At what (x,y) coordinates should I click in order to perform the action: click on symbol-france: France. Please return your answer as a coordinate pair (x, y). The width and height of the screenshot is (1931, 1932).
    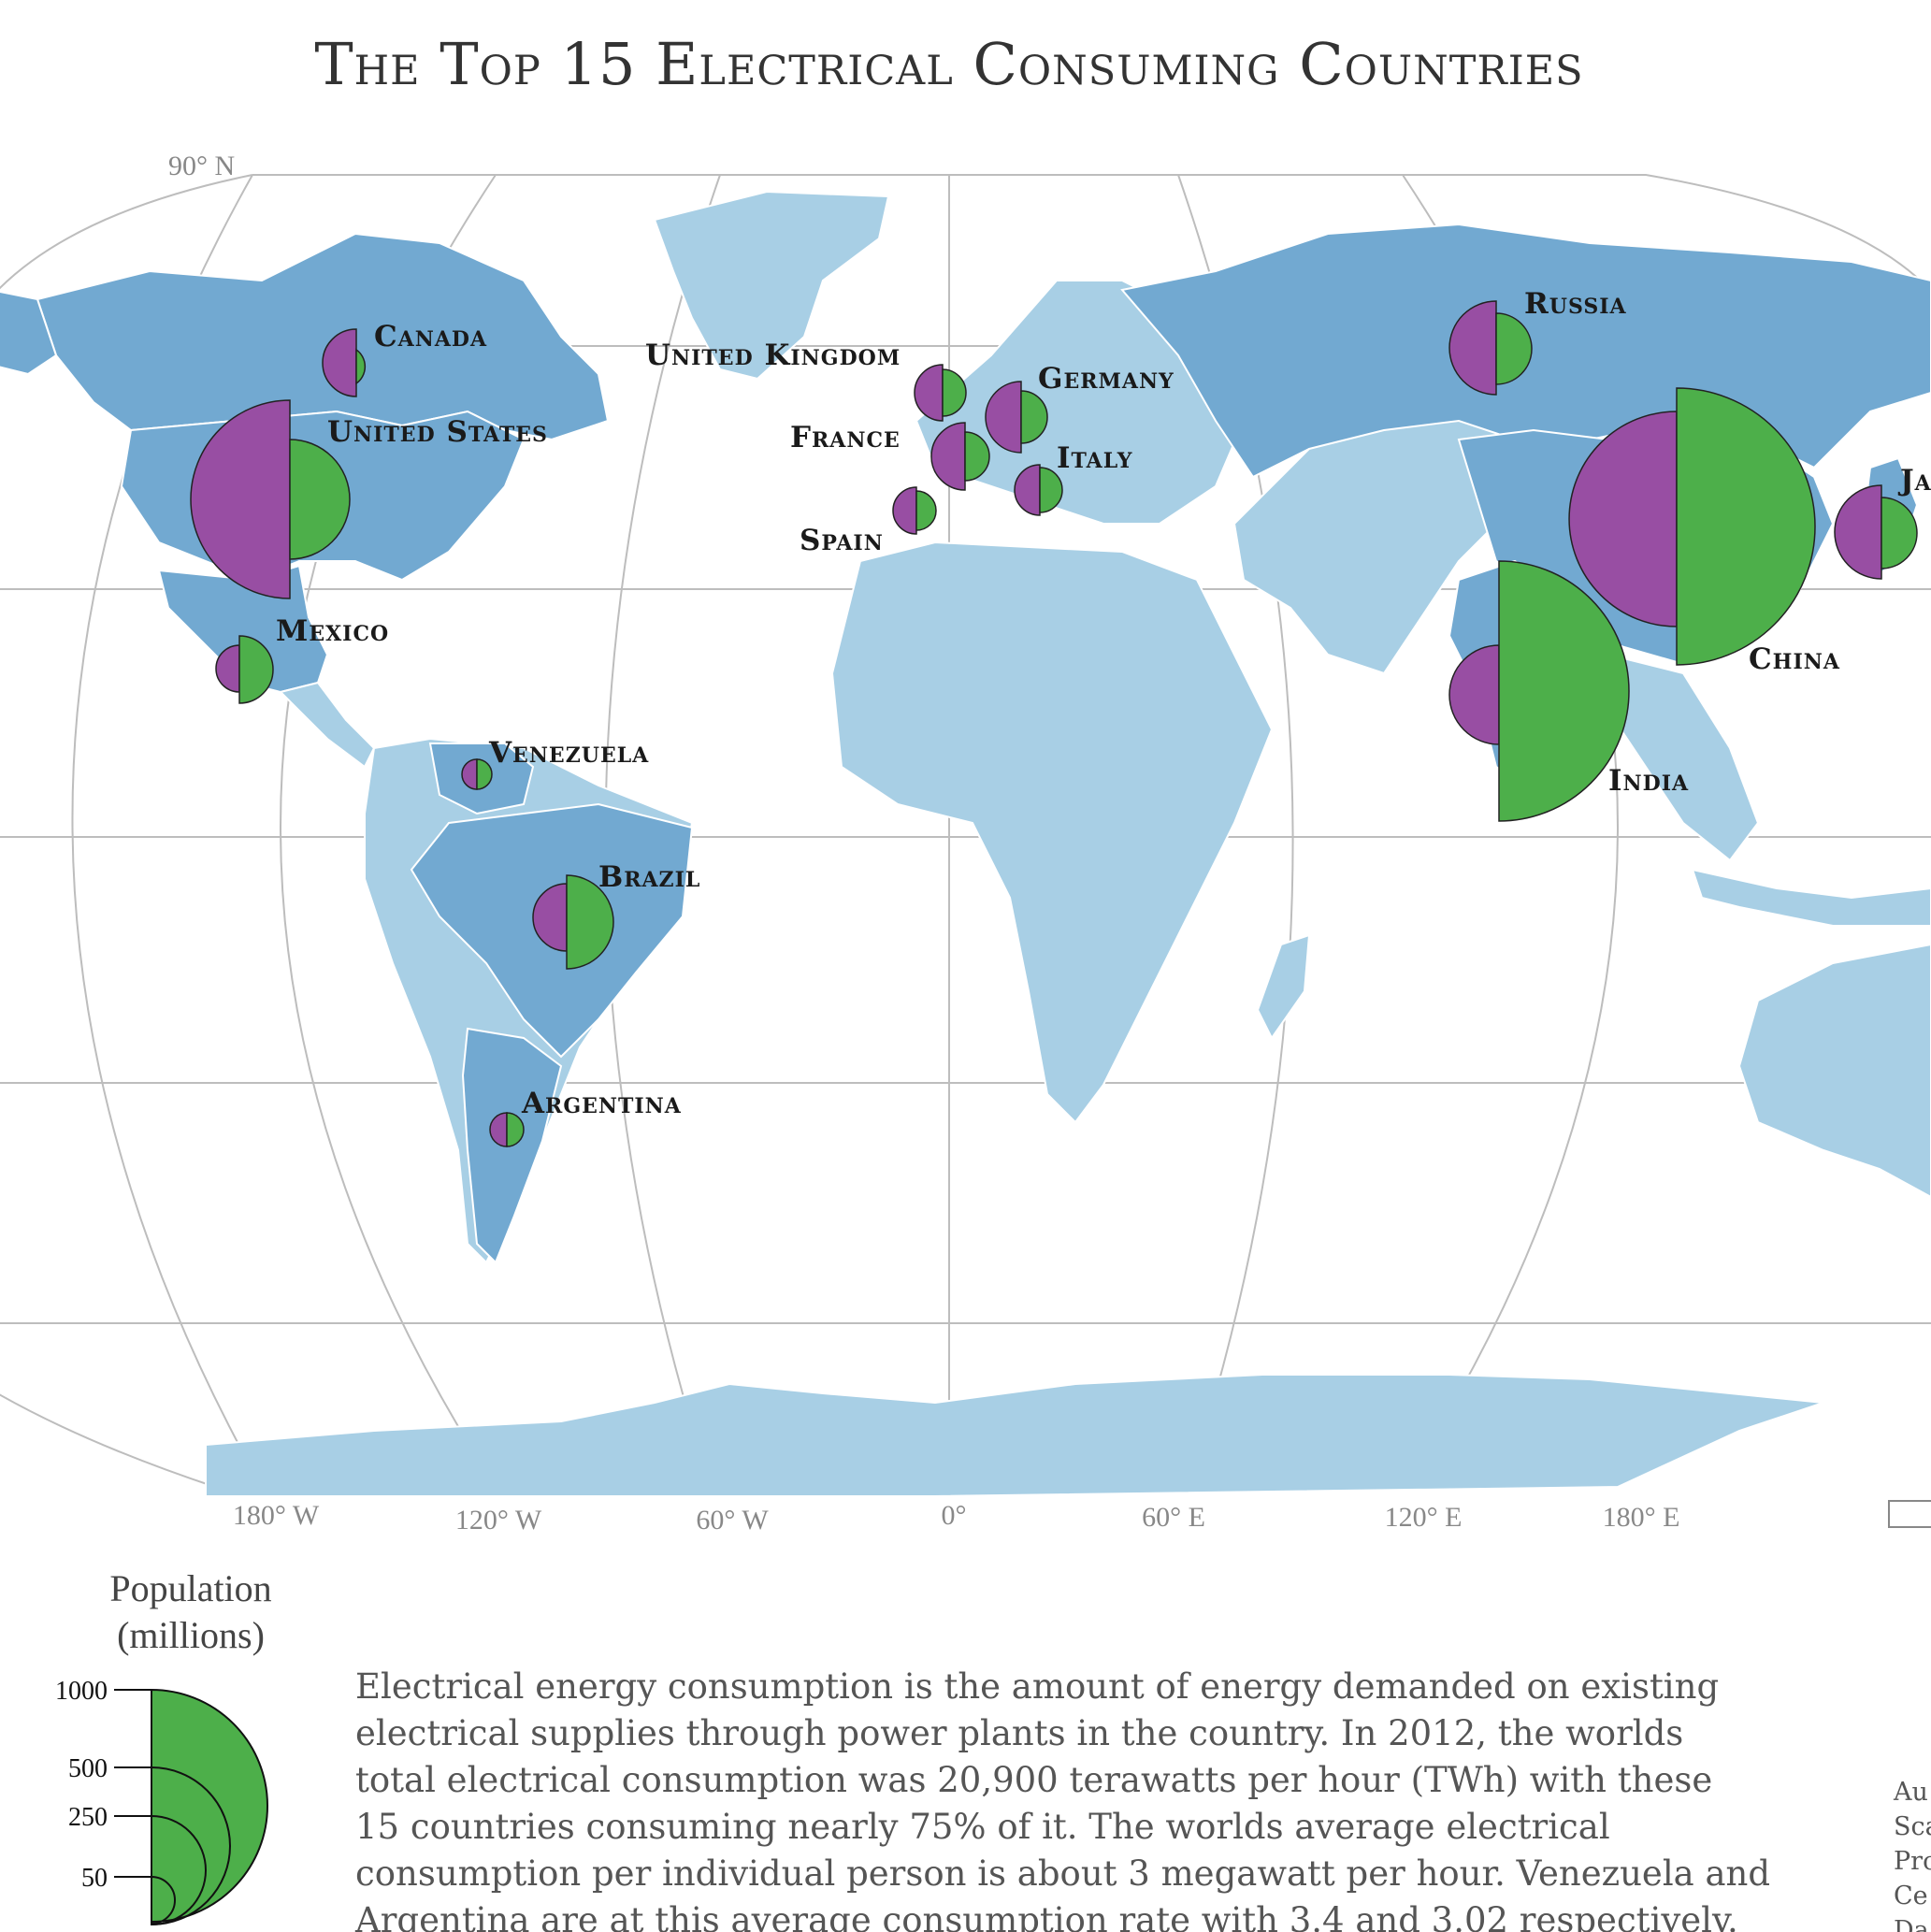
    Looking at the image, I should click on (890, 456).